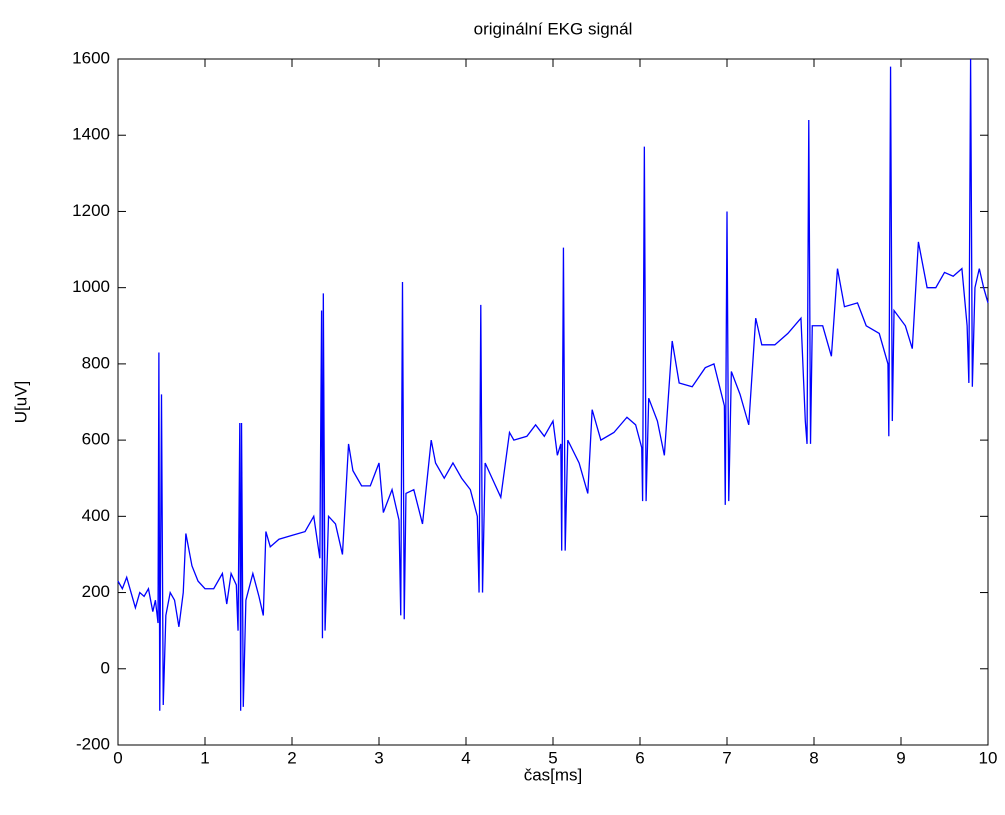  What do you see at coordinates (204, 757) in the screenshot?
I see `x-tick-label: 1` at bounding box center [204, 757].